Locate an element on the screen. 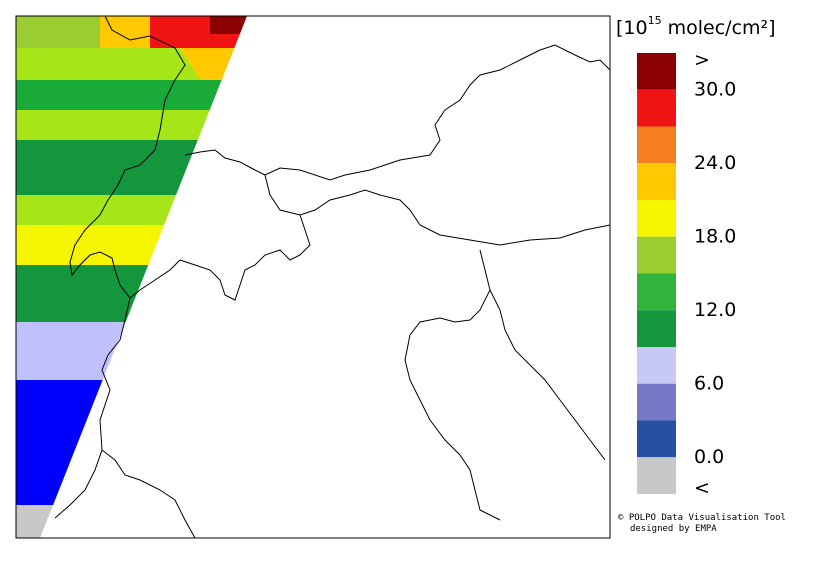 The width and height of the screenshot is (813, 566). colorbar-label: 6.0 is located at coordinates (709, 383).